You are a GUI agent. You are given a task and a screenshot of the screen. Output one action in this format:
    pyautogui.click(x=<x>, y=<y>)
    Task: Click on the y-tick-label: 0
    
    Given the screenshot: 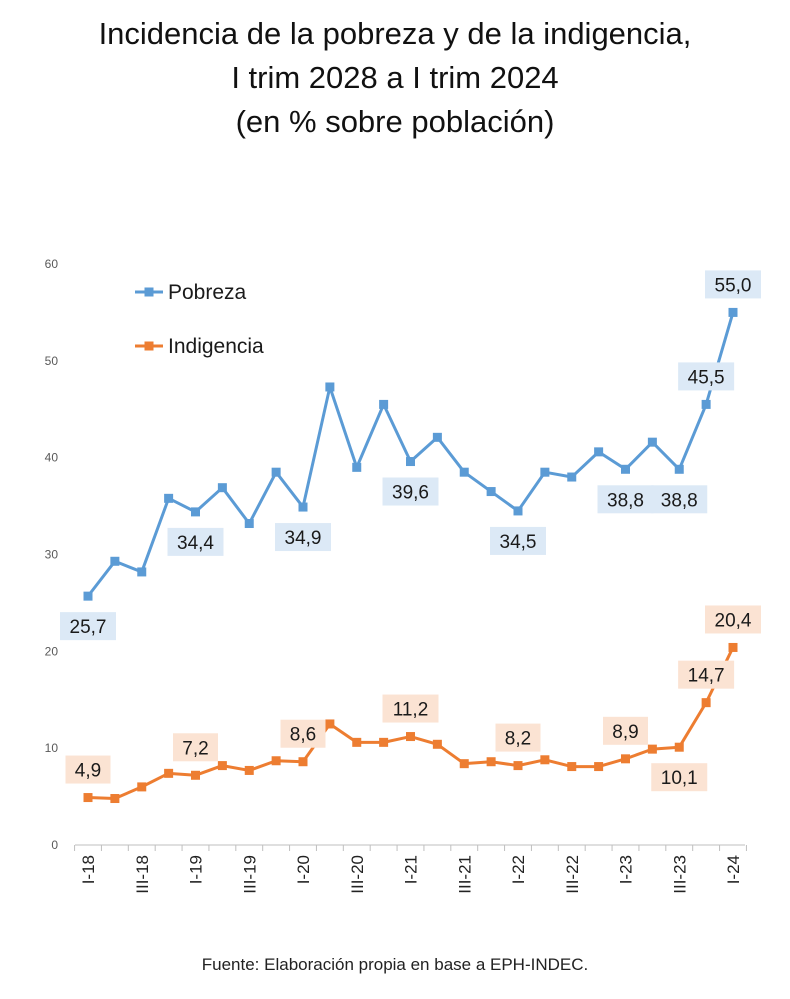 What is the action you would take?
    pyautogui.click(x=54, y=845)
    